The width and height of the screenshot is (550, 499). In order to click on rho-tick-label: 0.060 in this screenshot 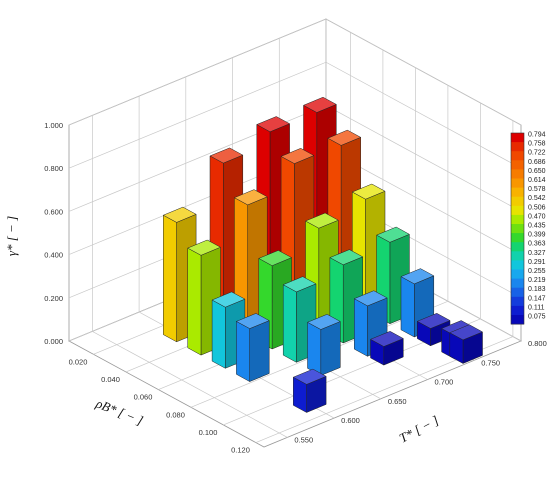, I will do `click(143, 397)`.